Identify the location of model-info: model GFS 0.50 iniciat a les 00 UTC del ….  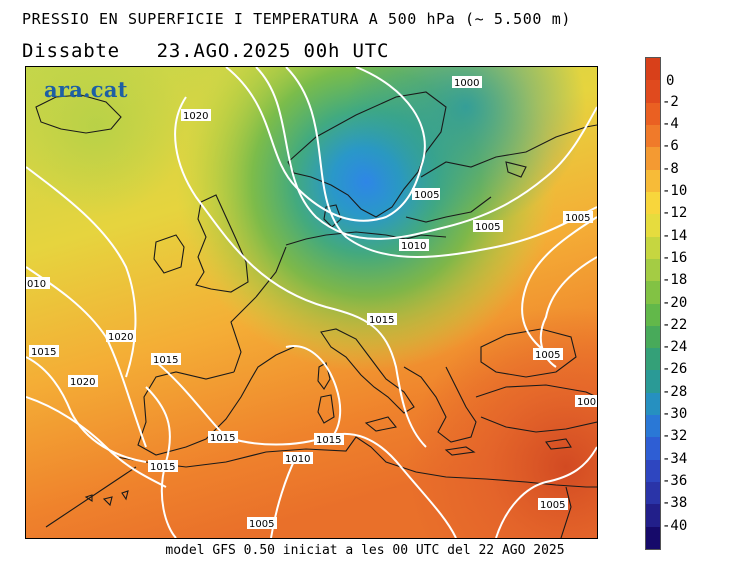
(365, 550).